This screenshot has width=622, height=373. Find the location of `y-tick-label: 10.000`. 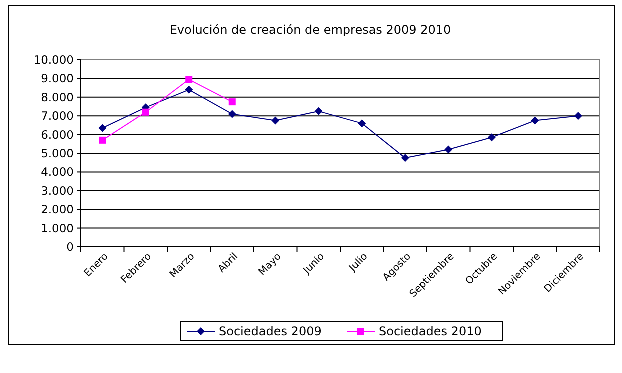

y-tick-label: 10.000 is located at coordinates (54, 60).